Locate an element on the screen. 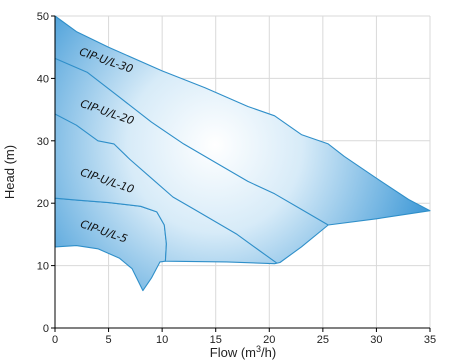  x-tick-label: 0 is located at coordinates (55, 340).